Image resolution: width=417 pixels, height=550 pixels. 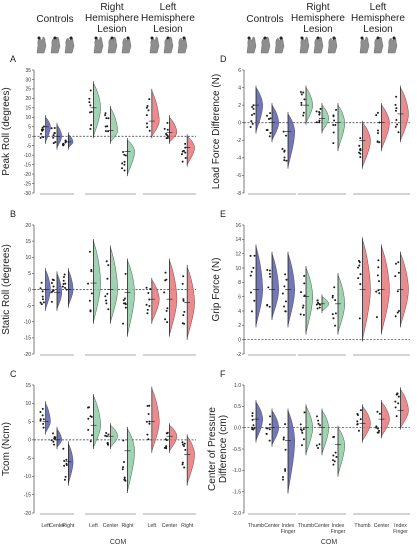 What do you see at coordinates (238, 240) in the screenshot?
I see `y-tick-label: 14` at bounding box center [238, 240].